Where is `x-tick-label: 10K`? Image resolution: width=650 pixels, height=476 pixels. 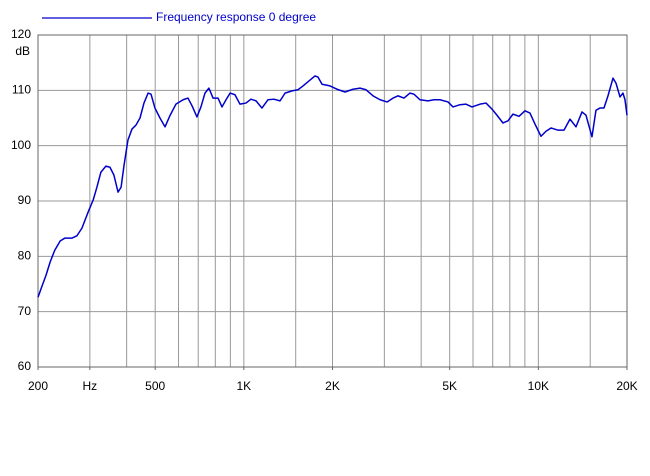 x-tick-label: 10K is located at coordinates (538, 386).